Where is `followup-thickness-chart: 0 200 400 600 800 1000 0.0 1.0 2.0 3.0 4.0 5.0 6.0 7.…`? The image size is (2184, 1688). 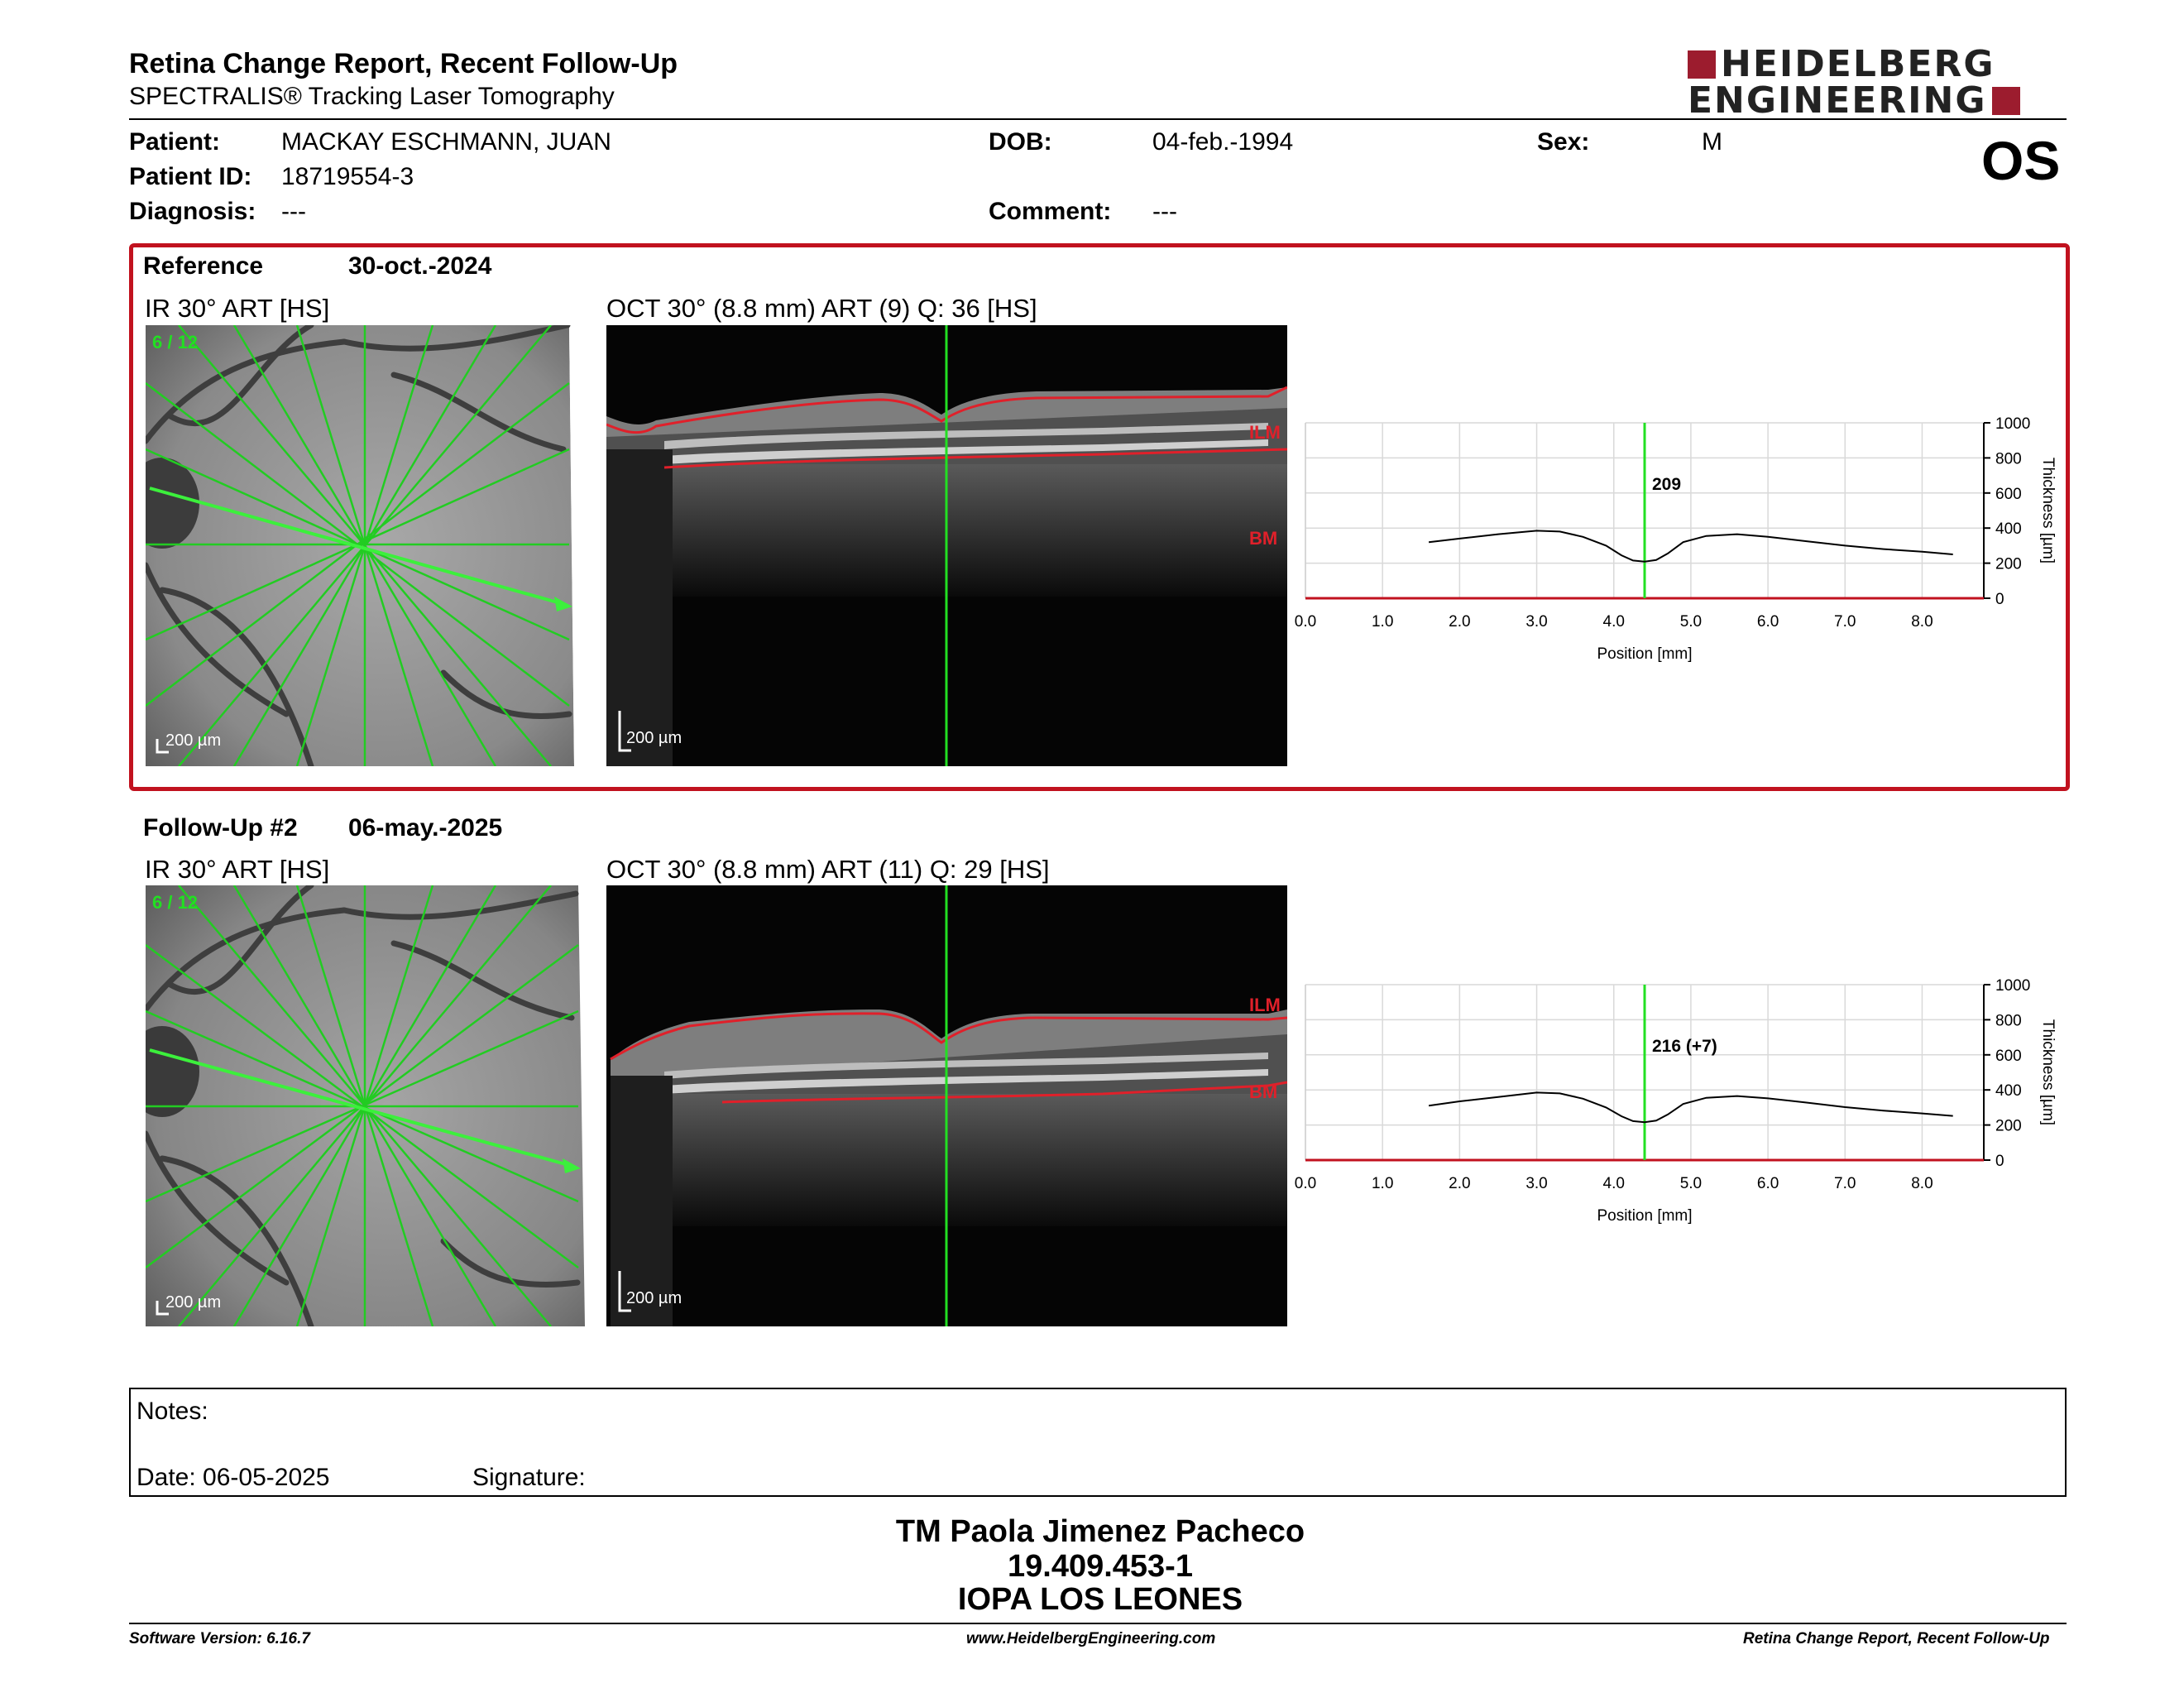 followup-thickness-chart: 0 200 400 600 800 1000 0.0 1.0 2.0 3.0 4.0 5.0 6.0 7.… is located at coordinates (1676, 1101).